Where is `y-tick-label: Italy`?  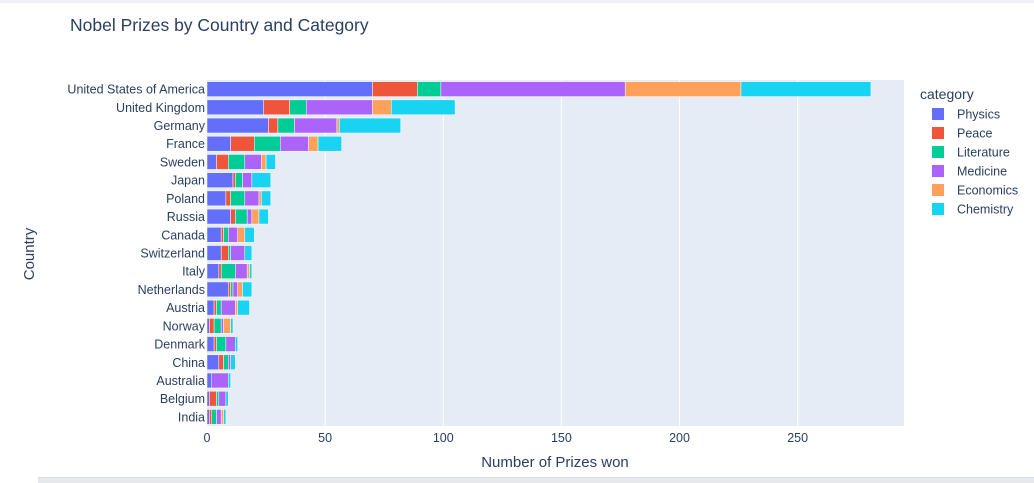
y-tick-label: Italy is located at coordinates (194, 272).